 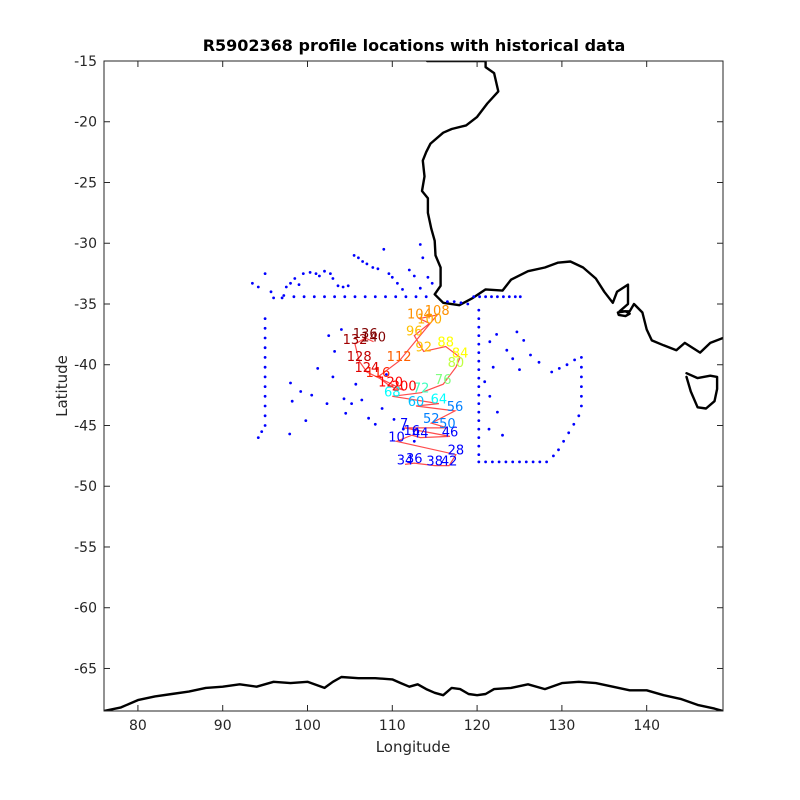 What do you see at coordinates (365, 334) in the screenshot?
I see `profile-label: 136` at bounding box center [365, 334].